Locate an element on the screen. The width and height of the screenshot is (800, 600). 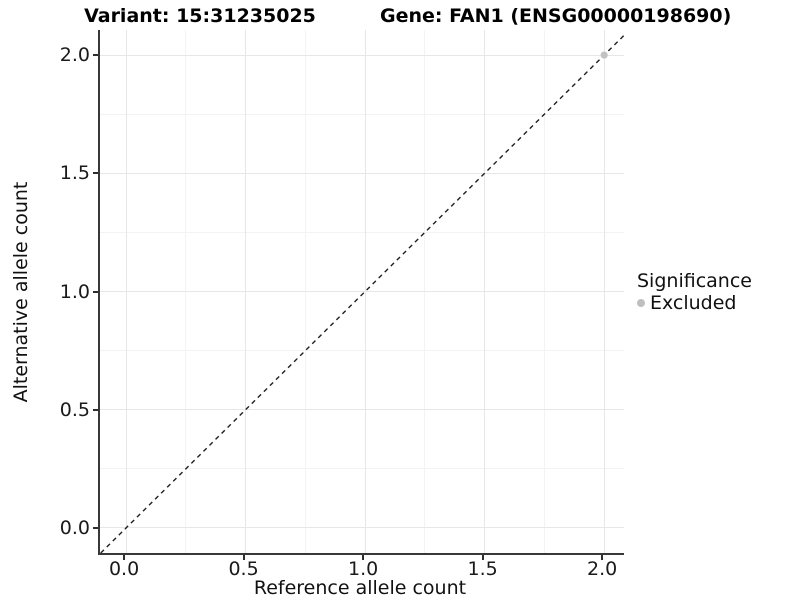
chart-title-variant: Variant: 15:31235025 is located at coordinates (200, 16).